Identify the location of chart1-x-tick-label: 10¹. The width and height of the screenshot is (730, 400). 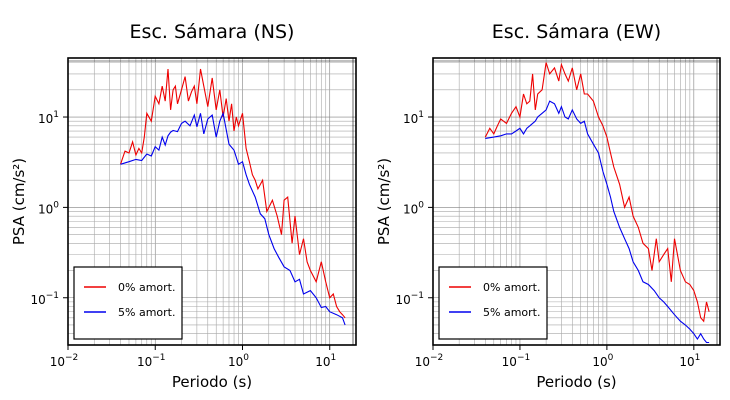
(325, 361).